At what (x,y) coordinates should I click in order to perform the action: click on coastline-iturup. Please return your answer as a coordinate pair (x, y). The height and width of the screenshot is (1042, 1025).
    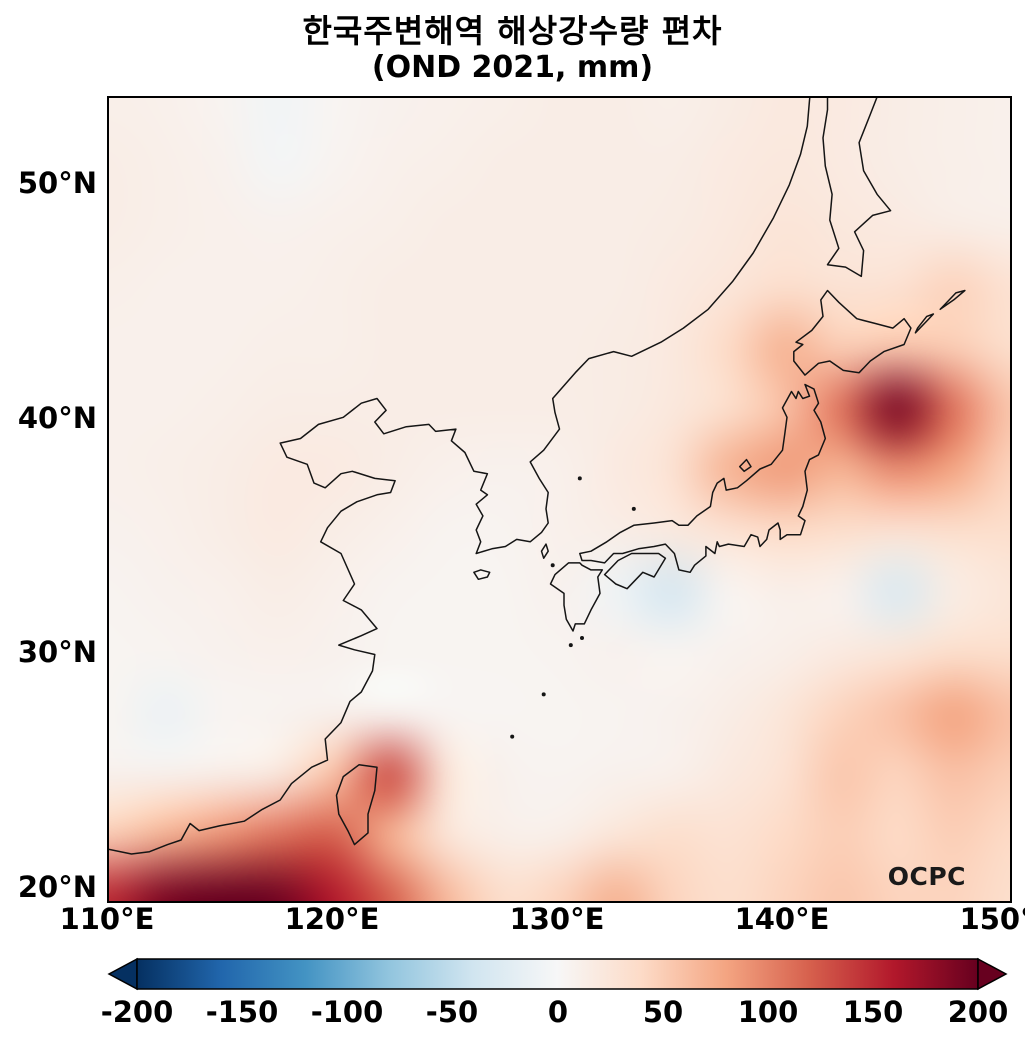
    Looking at the image, I should click on (952, 300).